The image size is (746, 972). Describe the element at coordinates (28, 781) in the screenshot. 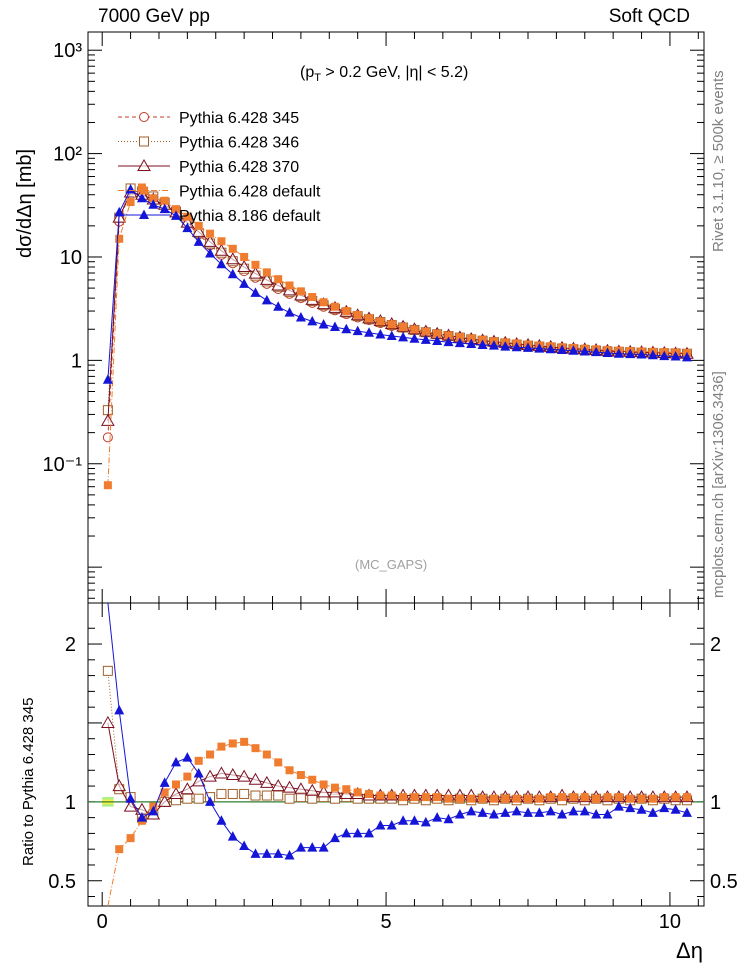

I see `ratio-y-axis-label: Ratio to Pythia 6.428 345` at that location.